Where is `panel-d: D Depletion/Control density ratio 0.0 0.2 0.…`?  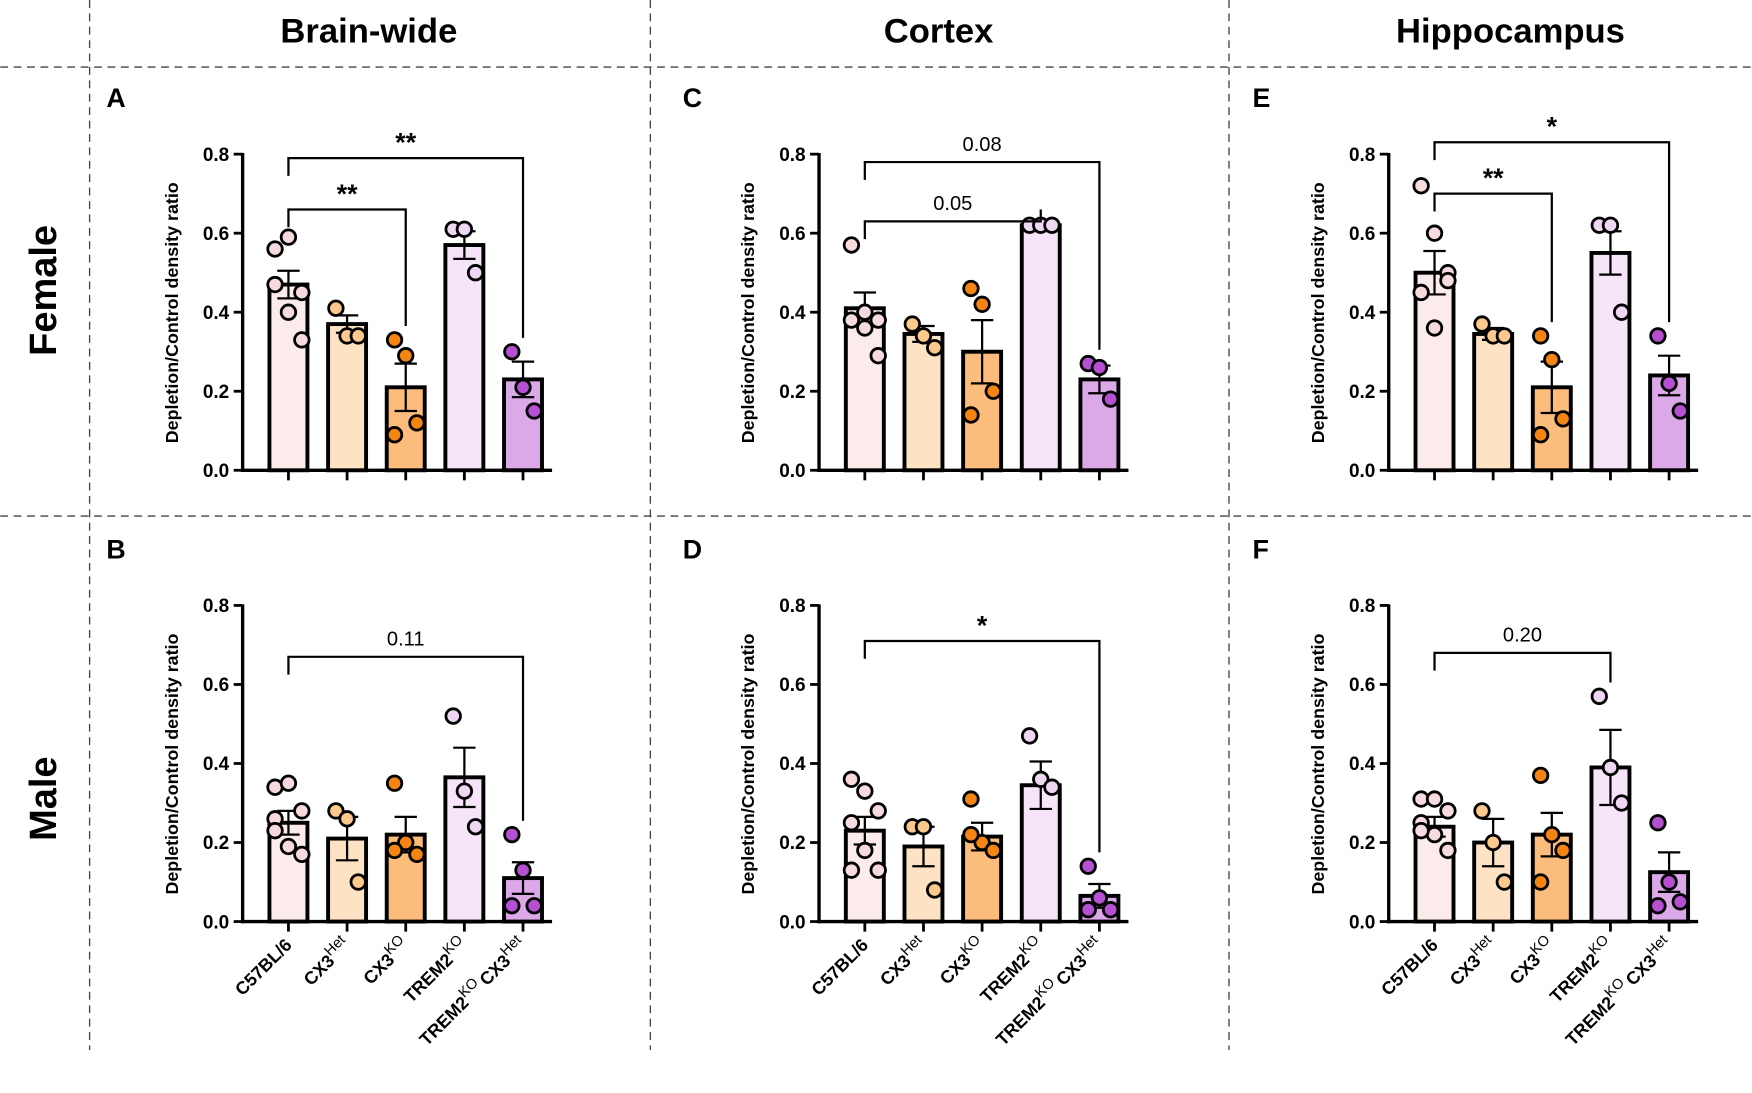
panel-d: D Depletion/Control density ratio 0.0 0.2 0.… is located at coordinates (906, 792).